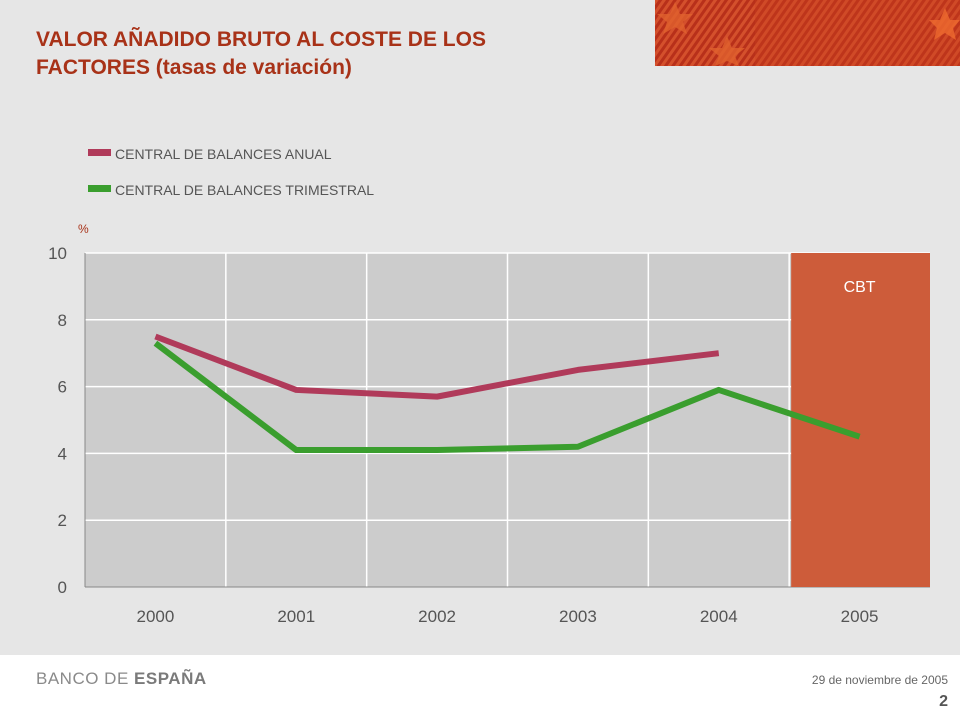 This screenshot has height=720, width=960. I want to click on title-bold: FACTORES, so click(93, 67).